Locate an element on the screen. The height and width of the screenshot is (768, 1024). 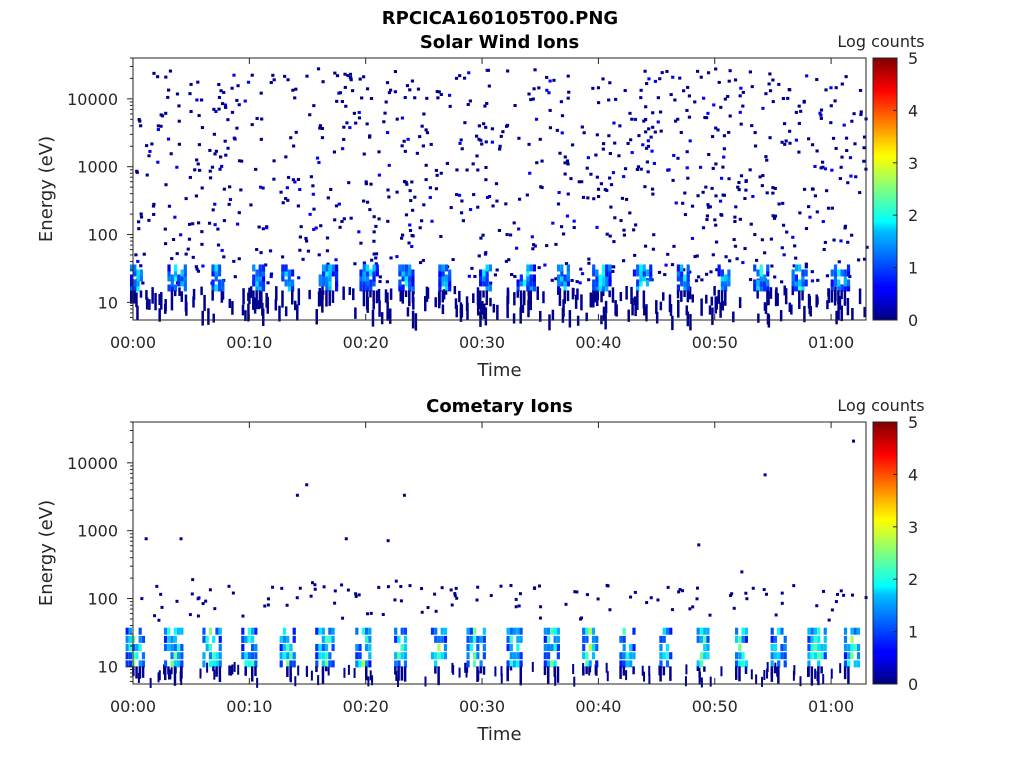
colorbar-tick-label: 0 is located at coordinates (913, 684).